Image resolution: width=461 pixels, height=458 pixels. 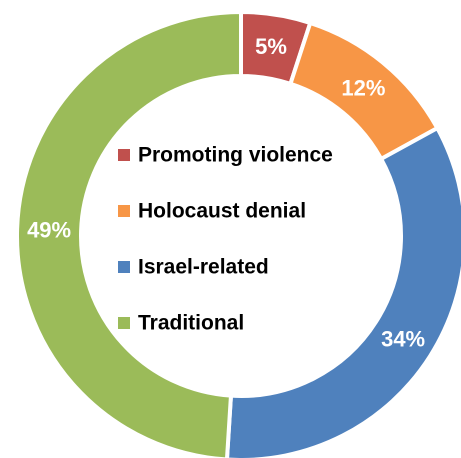 I want to click on legend-label-promoting-violence: Promoting violence, so click(x=235, y=155).